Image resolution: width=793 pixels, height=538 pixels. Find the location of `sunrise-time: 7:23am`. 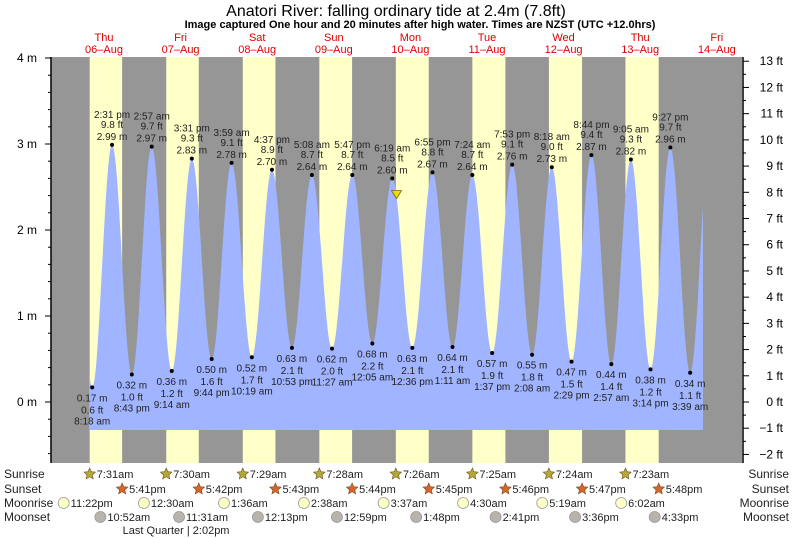

sunrise-time: 7:23am is located at coordinates (650, 475).